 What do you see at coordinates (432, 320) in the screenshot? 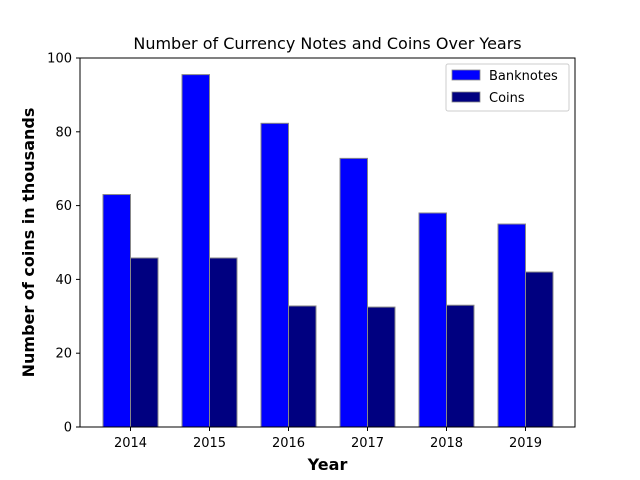
I see `bar-banknotes-2018` at bounding box center [432, 320].